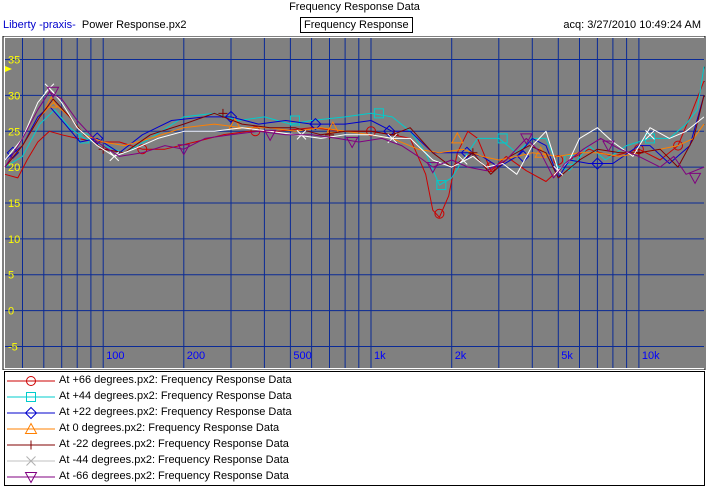  I want to click on acquisition-date: acq: 3/27/2010 10:49:24 AM, so click(632, 25).